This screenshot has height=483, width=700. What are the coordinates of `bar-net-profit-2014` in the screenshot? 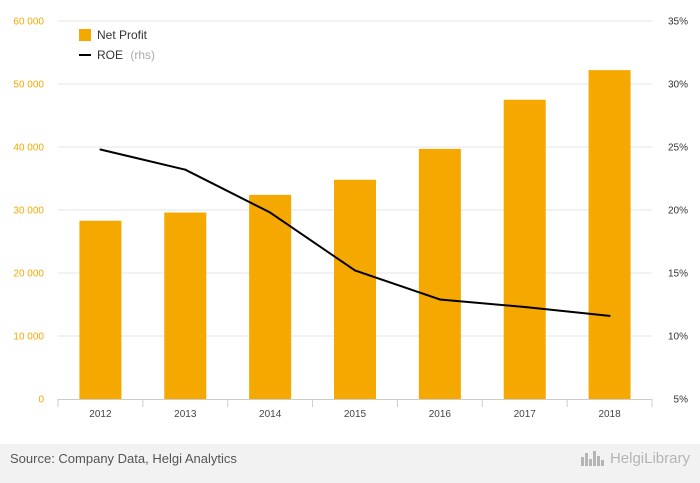 It's located at (270, 296).